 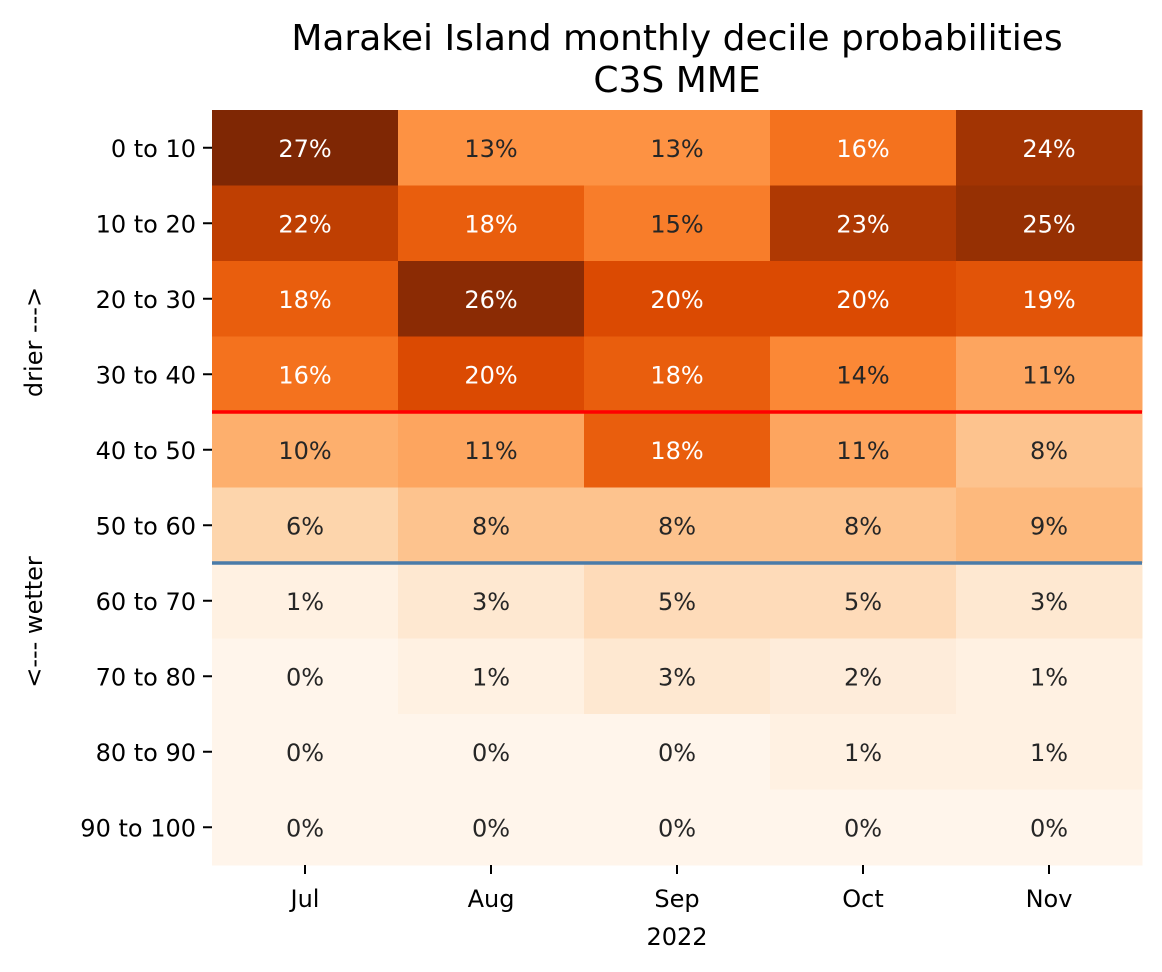 I want to click on cell-value-label: 14%, so click(x=862, y=375).